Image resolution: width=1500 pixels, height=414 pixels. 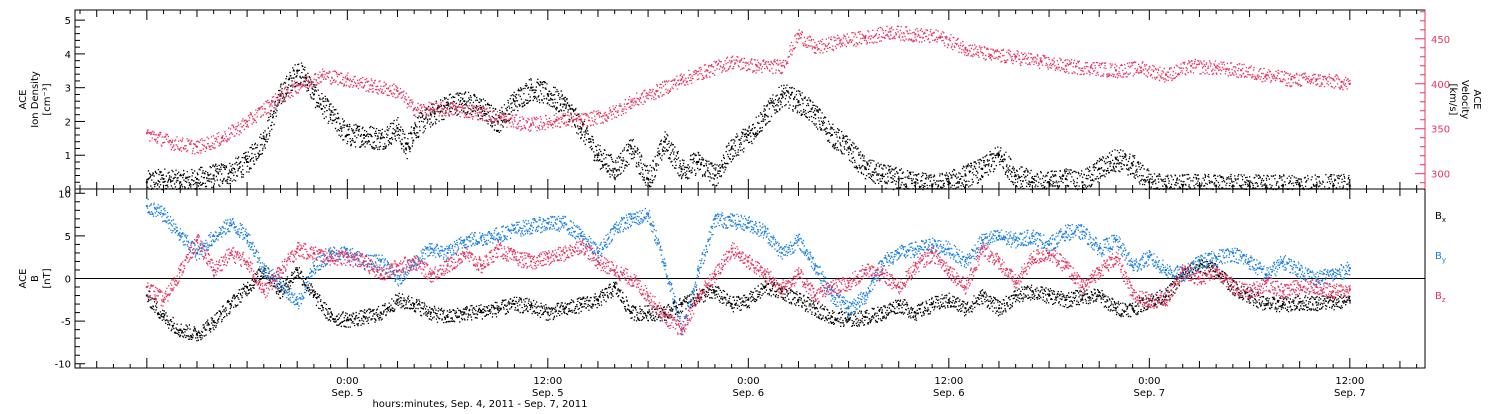 What do you see at coordinates (347, 381) in the screenshot?
I see `time-tick-label: 0:00` at bounding box center [347, 381].